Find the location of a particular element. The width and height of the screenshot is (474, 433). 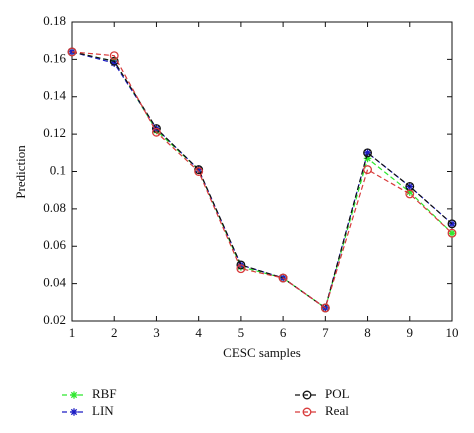

legend-label: LIN is located at coordinates (103, 410).